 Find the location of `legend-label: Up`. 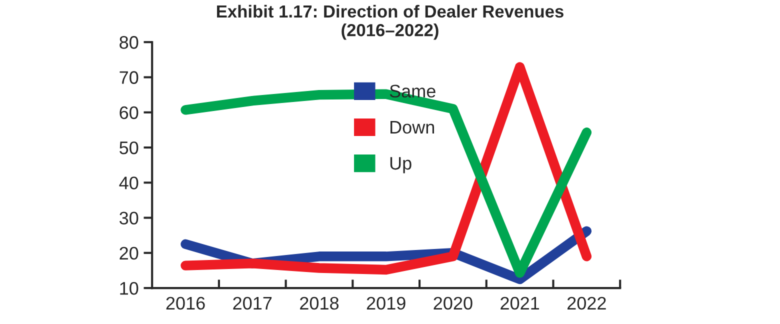

legend-label: Up is located at coordinates (401, 165).